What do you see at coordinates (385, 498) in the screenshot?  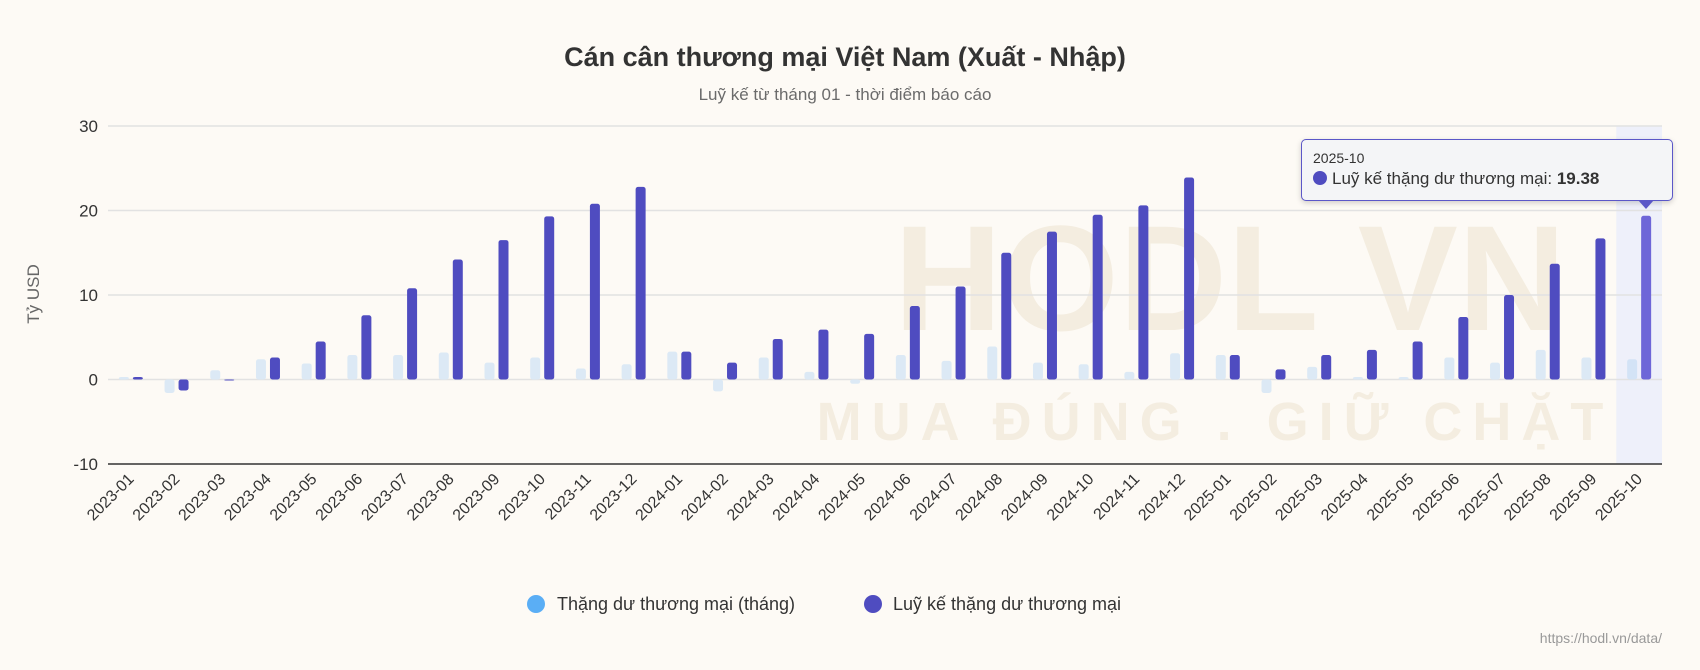 I see `x-tick: 2023-07` at bounding box center [385, 498].